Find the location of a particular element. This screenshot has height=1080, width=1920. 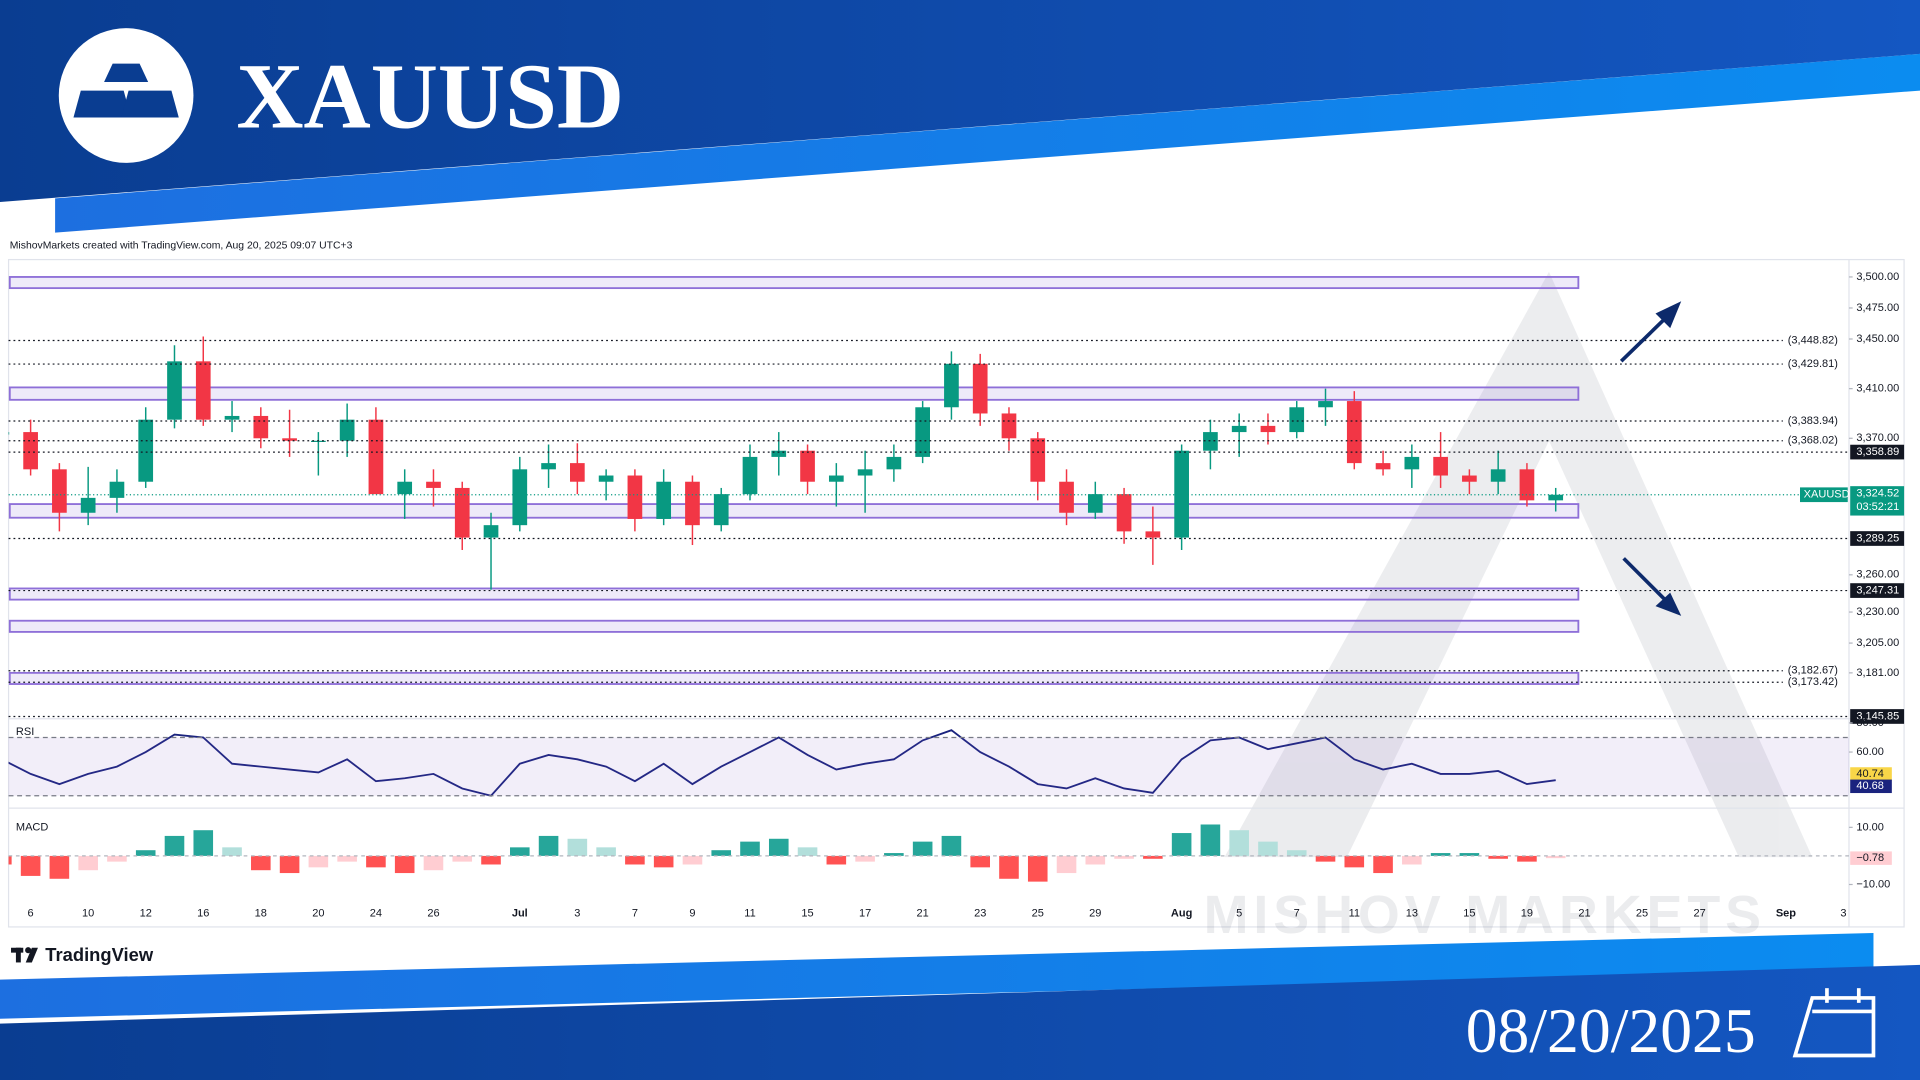

y-tick-label: 3,181.00 is located at coordinates (1877, 673).